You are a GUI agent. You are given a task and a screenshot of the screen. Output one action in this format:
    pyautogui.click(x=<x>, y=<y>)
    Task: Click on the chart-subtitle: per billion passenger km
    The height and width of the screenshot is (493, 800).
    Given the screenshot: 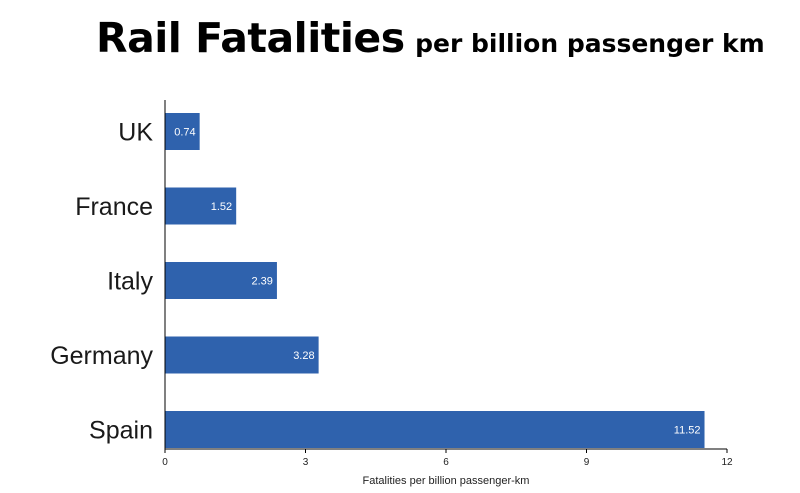 What is the action you would take?
    pyautogui.click(x=590, y=43)
    